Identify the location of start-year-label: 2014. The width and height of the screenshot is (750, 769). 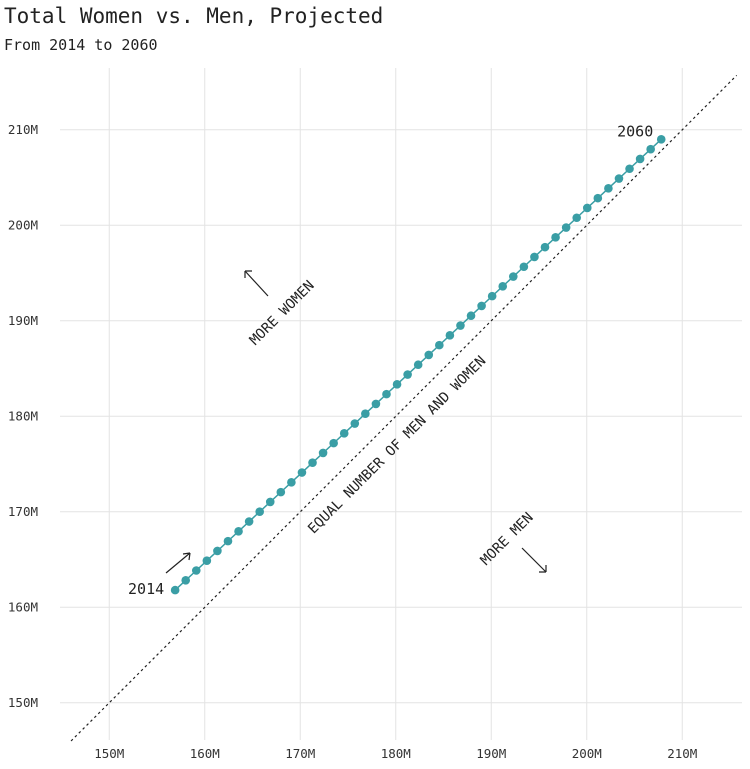
(146, 589).